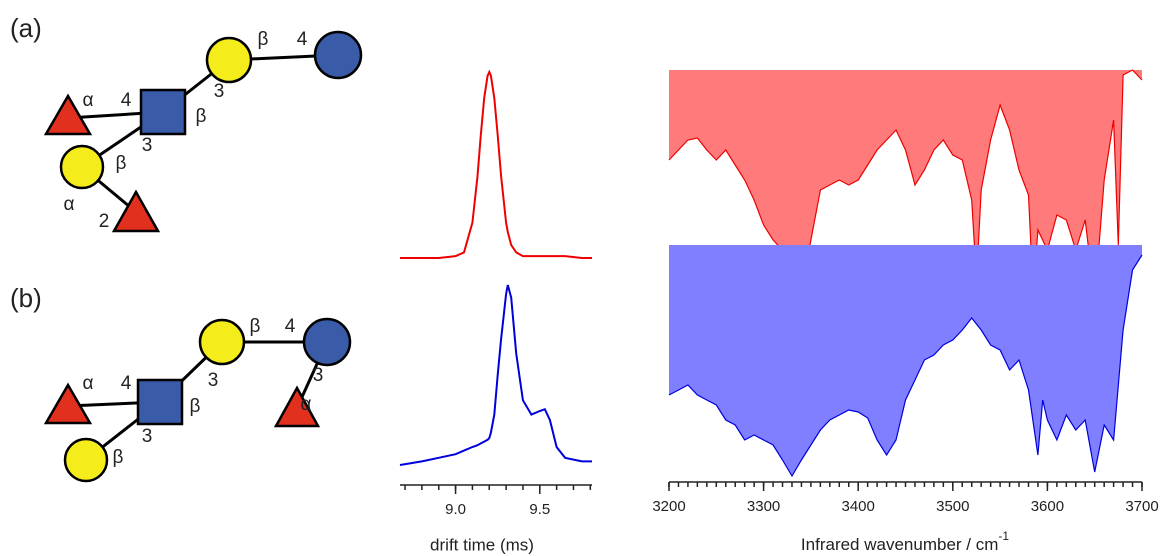 The height and width of the screenshot is (556, 1165). What do you see at coordinates (952, 506) in the screenshot?
I see `x-tick-label: 3500` at bounding box center [952, 506].